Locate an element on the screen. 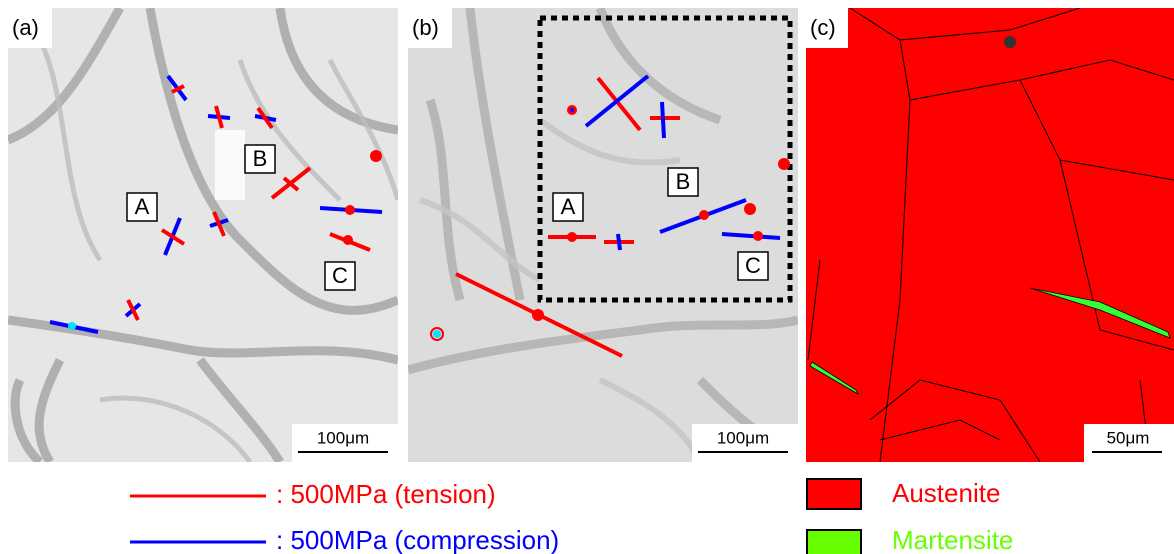 Image resolution: width=1174 pixels, height=554 pixels. legend-label: : 500MPa (tension) is located at coordinates (386, 494).